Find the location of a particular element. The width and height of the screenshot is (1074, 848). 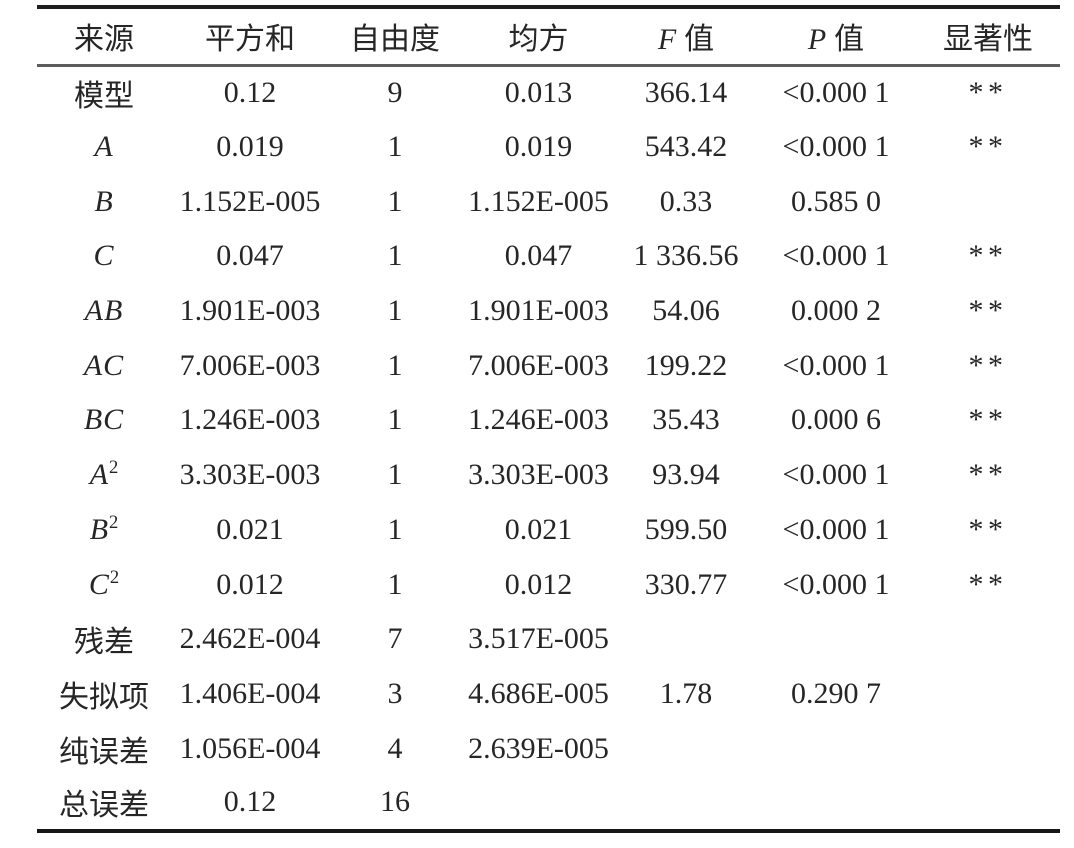

cell-p-value: 0.290 7 is located at coordinates (836, 693).